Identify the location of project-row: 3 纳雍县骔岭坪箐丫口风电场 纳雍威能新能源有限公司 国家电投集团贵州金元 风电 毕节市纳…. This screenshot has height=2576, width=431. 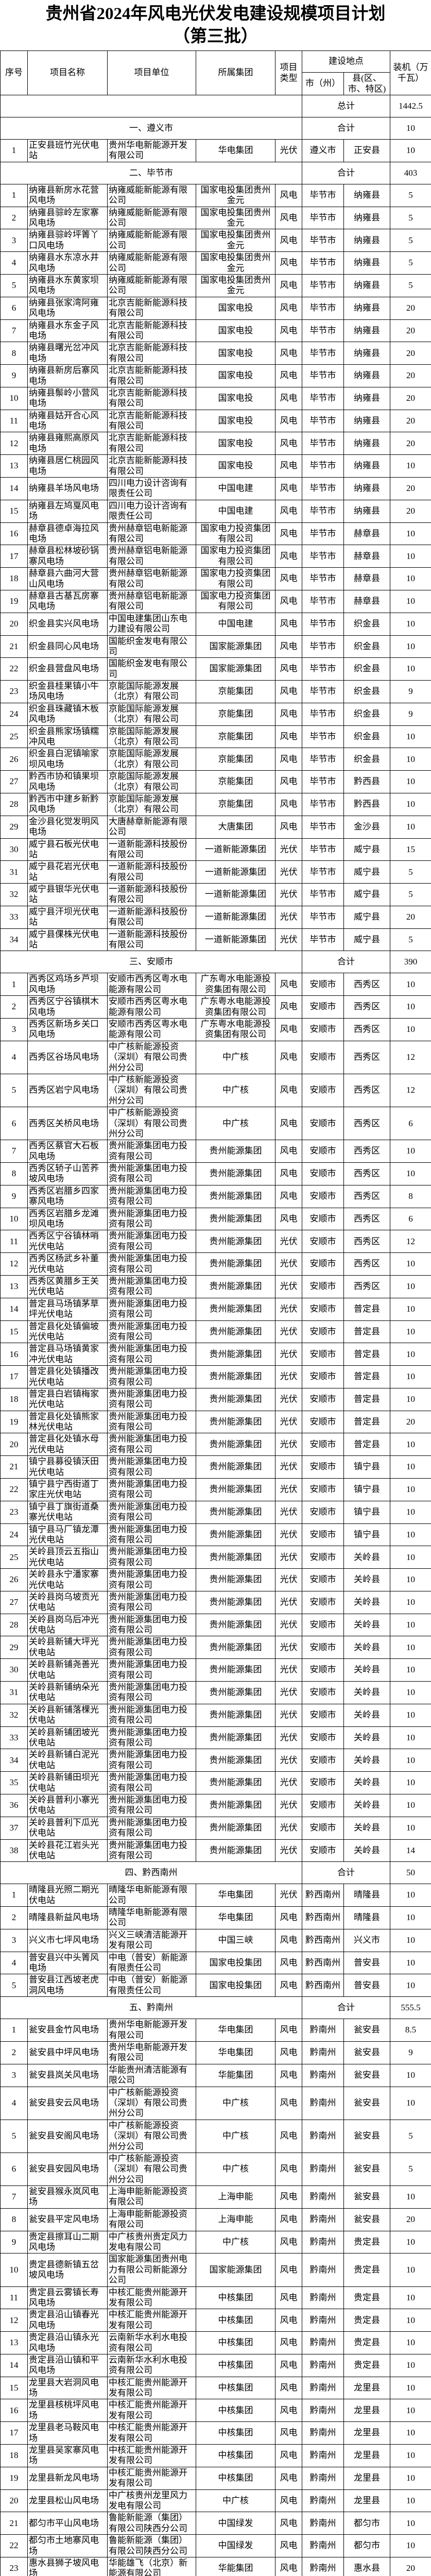
(216, 240).